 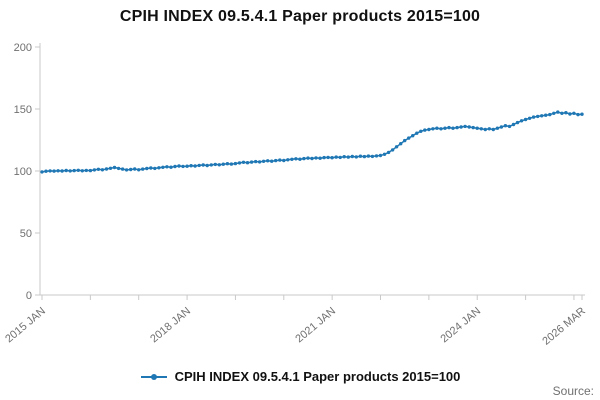 I want to click on legend-line-marker-icon, so click(x=153, y=376).